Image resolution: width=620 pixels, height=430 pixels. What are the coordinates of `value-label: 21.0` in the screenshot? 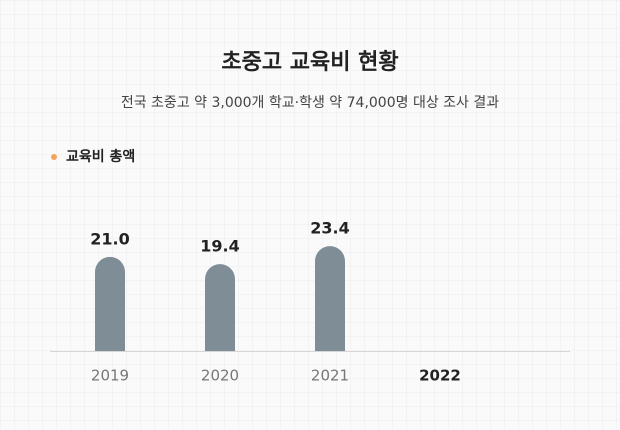 It's located at (109, 238).